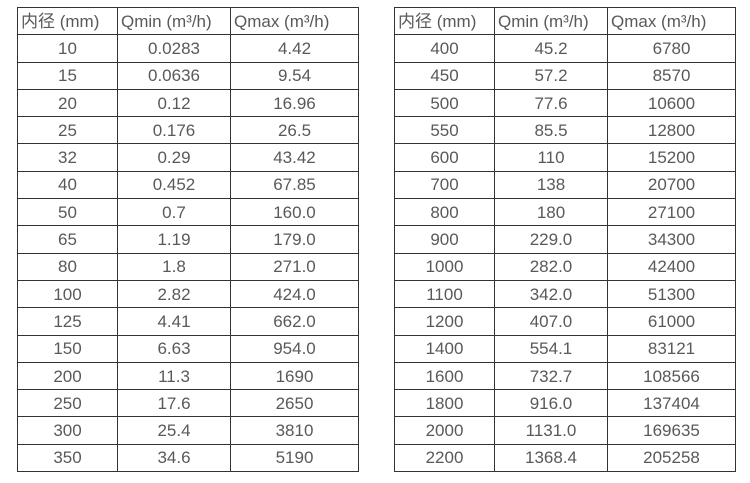 This screenshot has width=750, height=483. Describe the element at coordinates (294, 376) in the screenshot. I see `cell: 1690` at that location.